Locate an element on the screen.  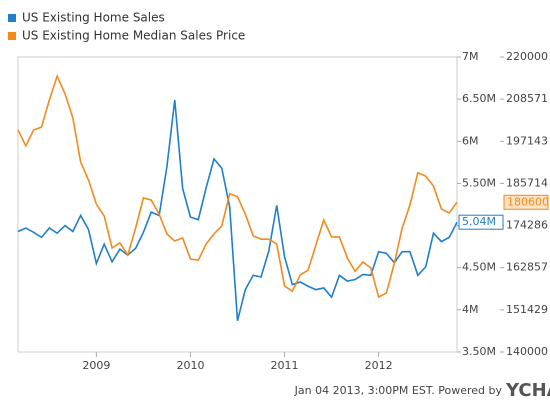
y-tick-label: 6.50M is located at coordinates (479, 98).